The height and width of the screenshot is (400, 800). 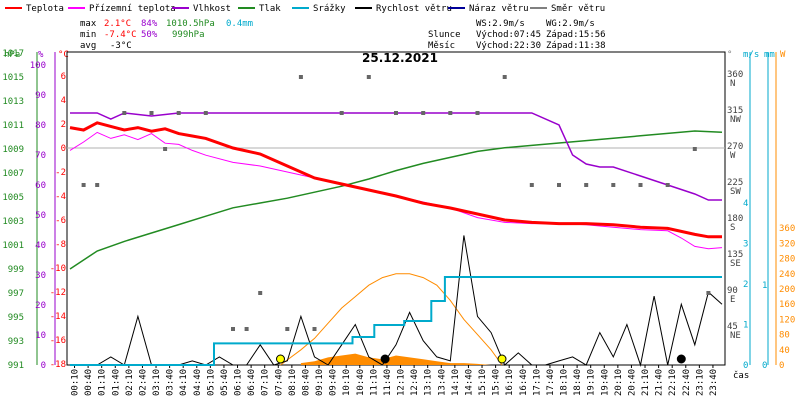 What do you see at coordinates (60, 197) in the screenshot?
I see `degc-tick-label: -4` at bounding box center [60, 197].